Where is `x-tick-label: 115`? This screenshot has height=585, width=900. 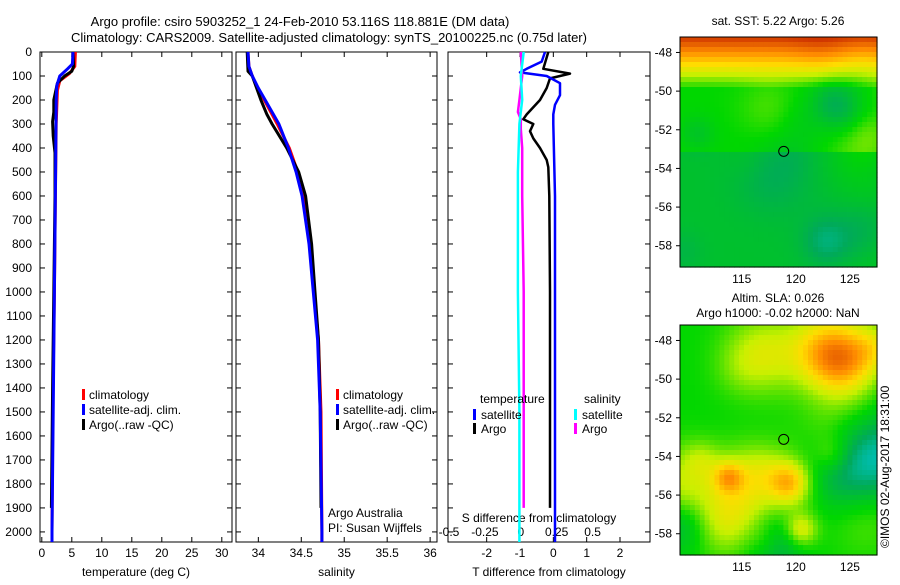
x-tick-label: 115 is located at coordinates (741, 567).